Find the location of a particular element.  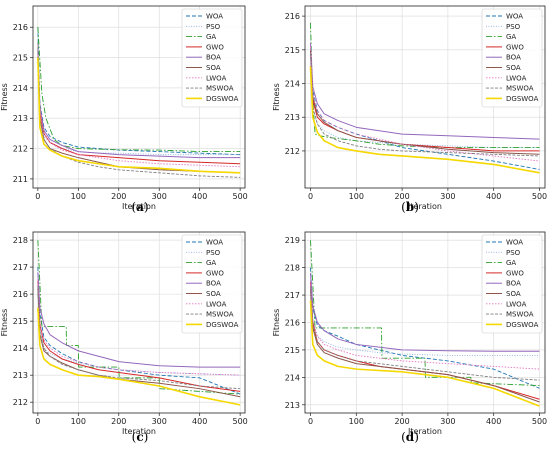

caption-letter: c is located at coordinates (139, 437).